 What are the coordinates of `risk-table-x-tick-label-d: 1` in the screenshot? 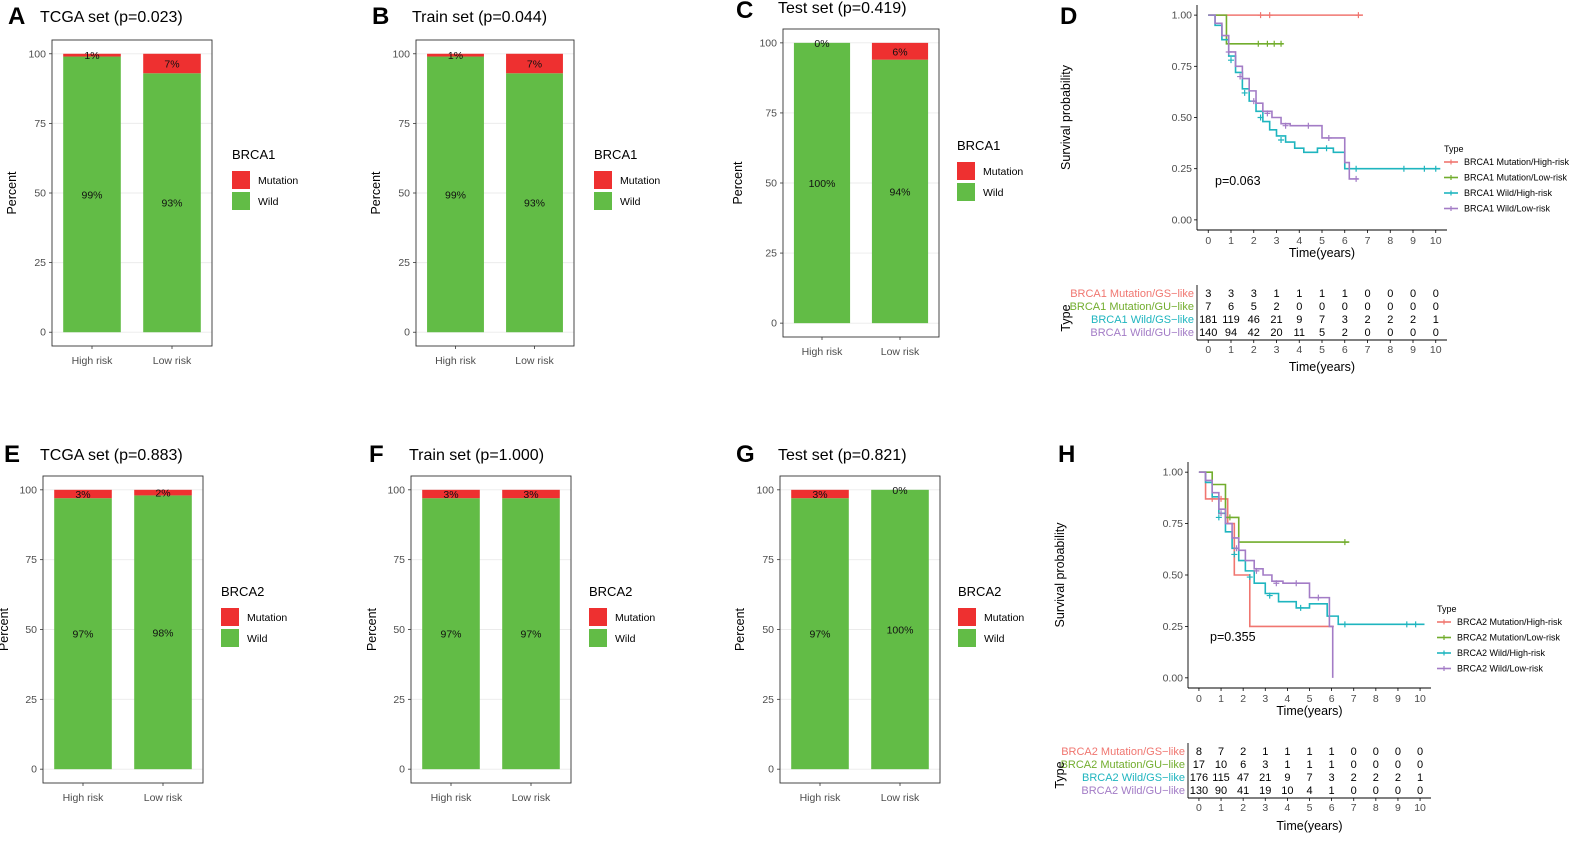 It's located at (1231, 350).